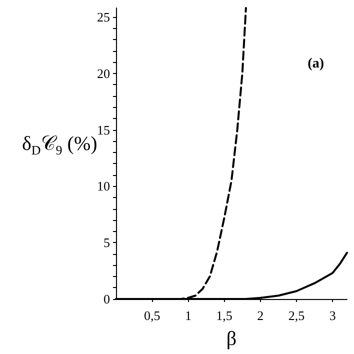  I want to click on y-tick-label: 10, so click(103, 186).